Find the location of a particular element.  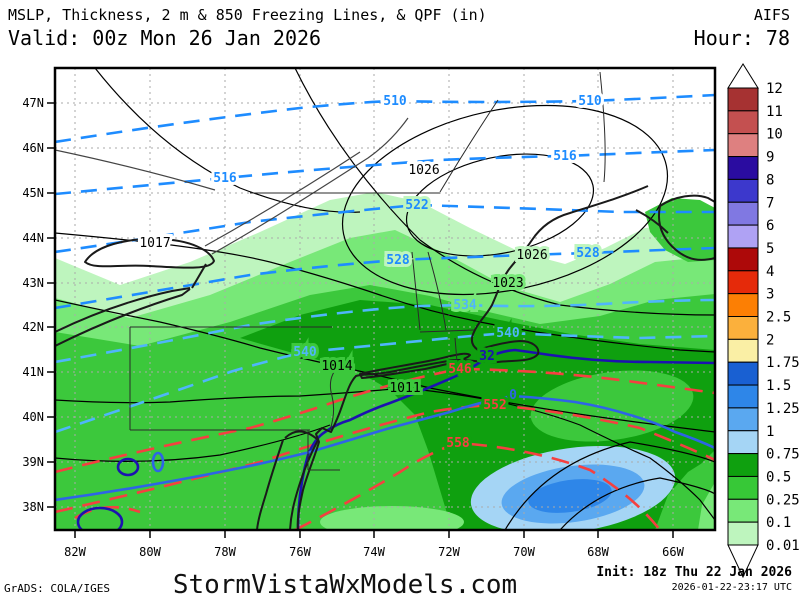

svg-text: 3 is located at coordinates (770, 295).